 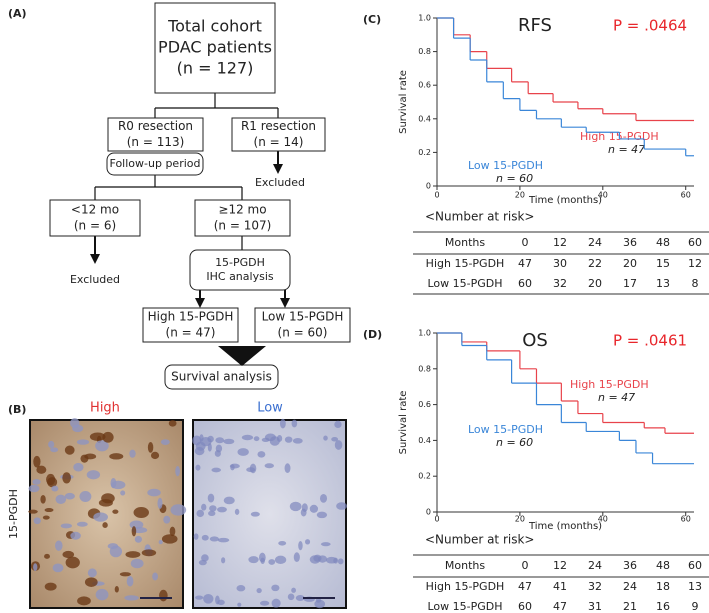 I want to click on flow-node-text: PDAC patients, so click(x=215, y=47).